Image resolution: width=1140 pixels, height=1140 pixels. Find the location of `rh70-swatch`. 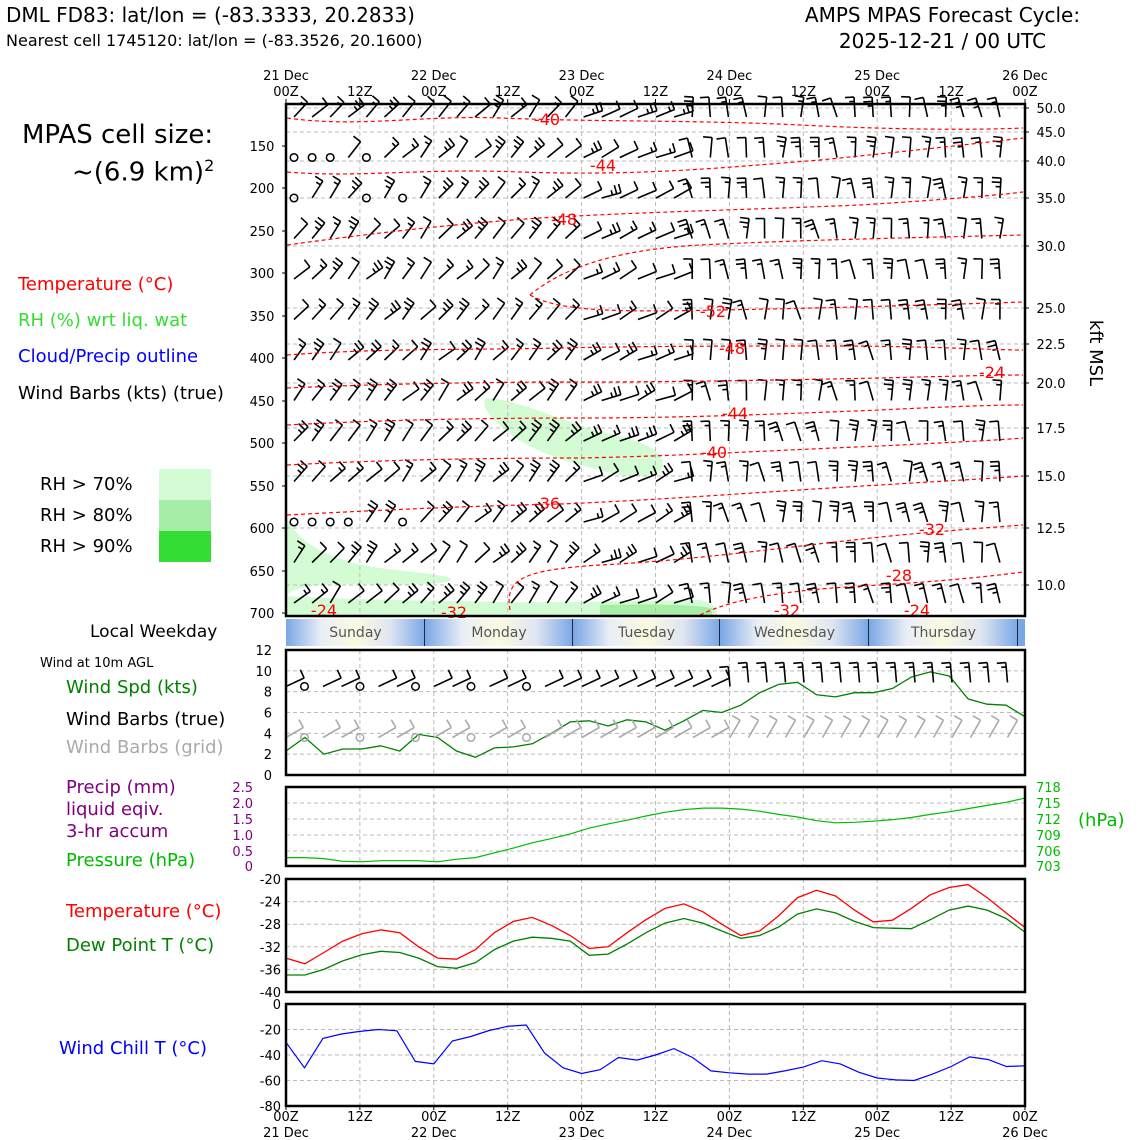

rh70-swatch is located at coordinates (185, 484).